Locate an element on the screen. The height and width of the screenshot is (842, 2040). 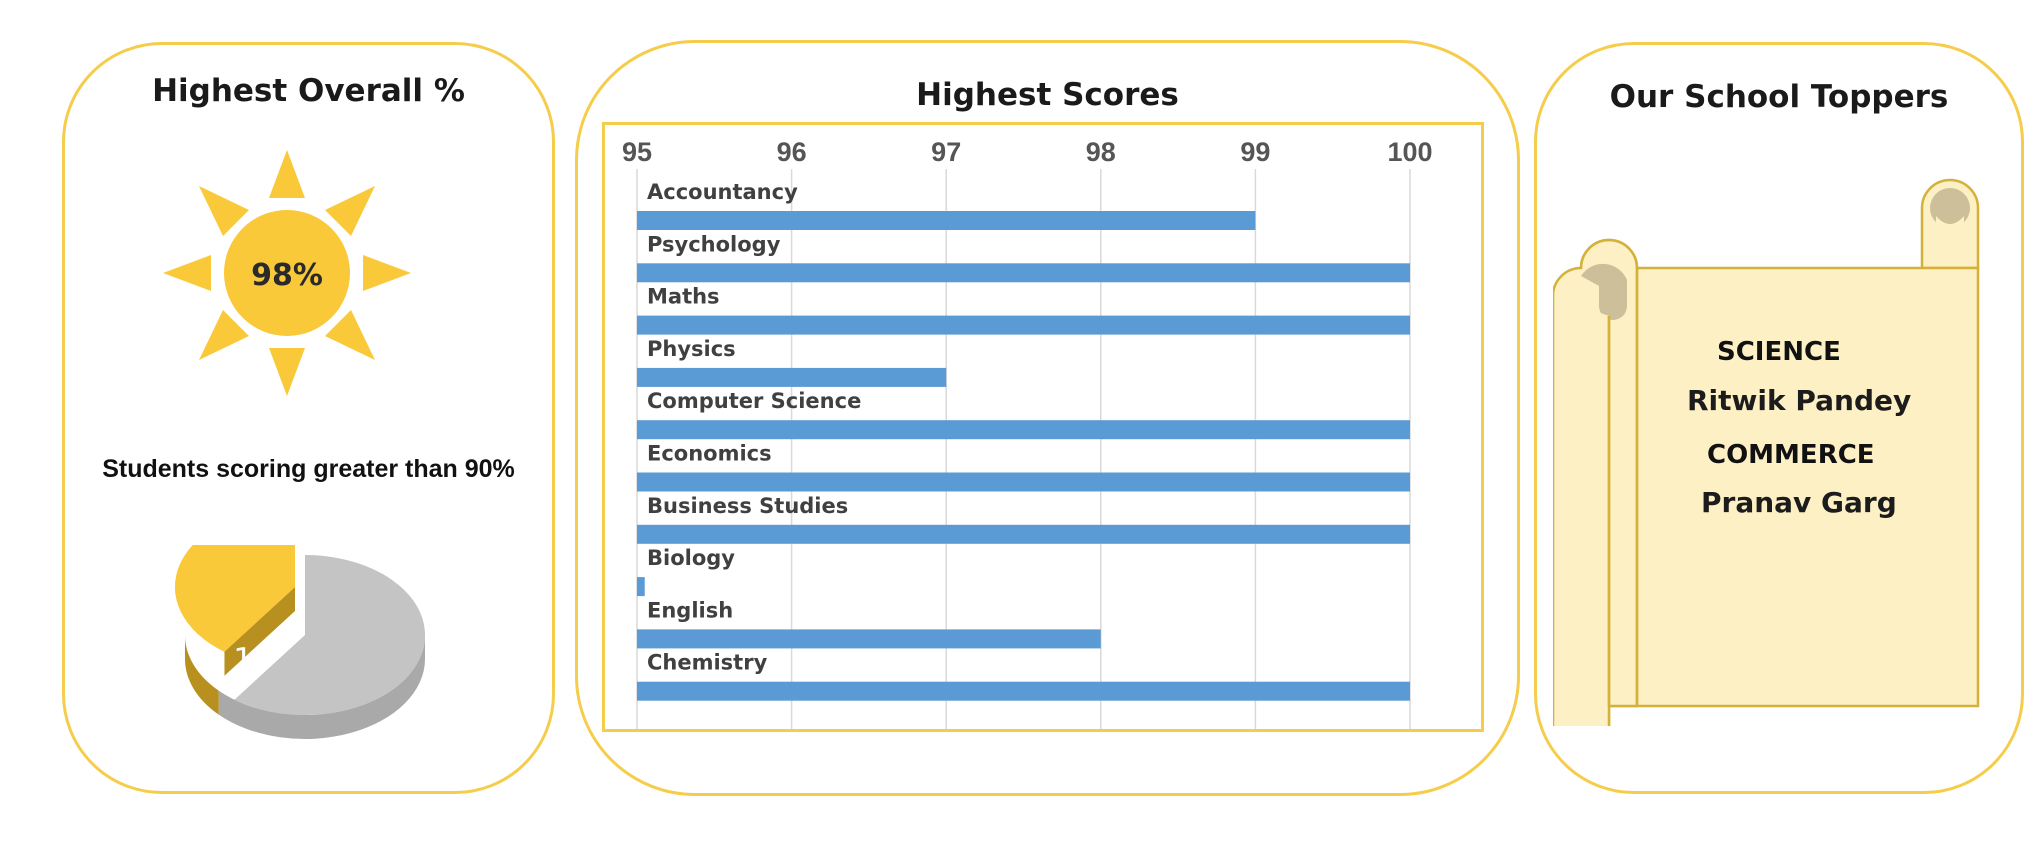
pie-slice-remainder is located at coordinates (329, 635).